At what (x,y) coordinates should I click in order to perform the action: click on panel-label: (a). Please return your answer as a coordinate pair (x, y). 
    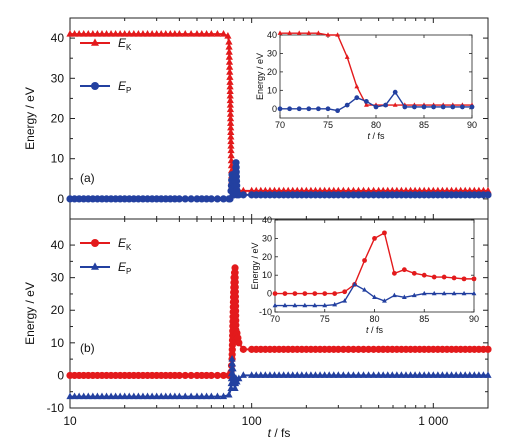
    Looking at the image, I should click on (87, 178).